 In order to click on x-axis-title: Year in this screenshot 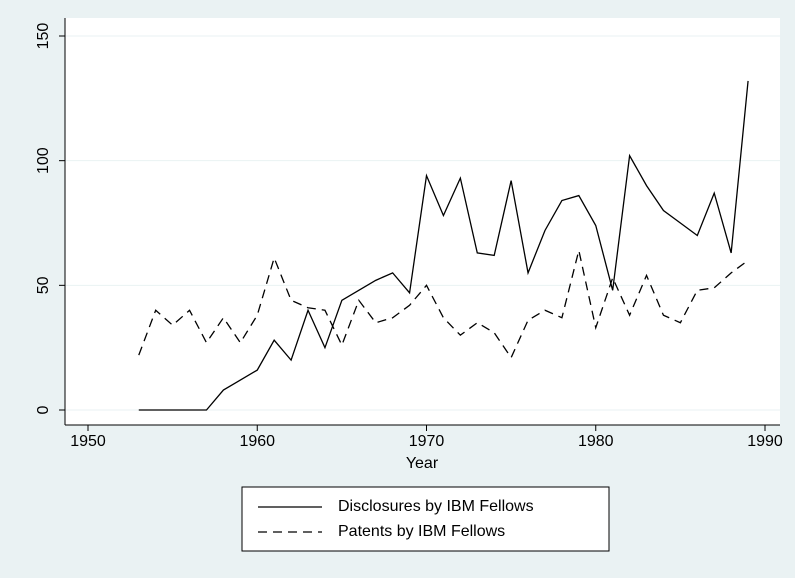, I will do `click(422, 463)`.